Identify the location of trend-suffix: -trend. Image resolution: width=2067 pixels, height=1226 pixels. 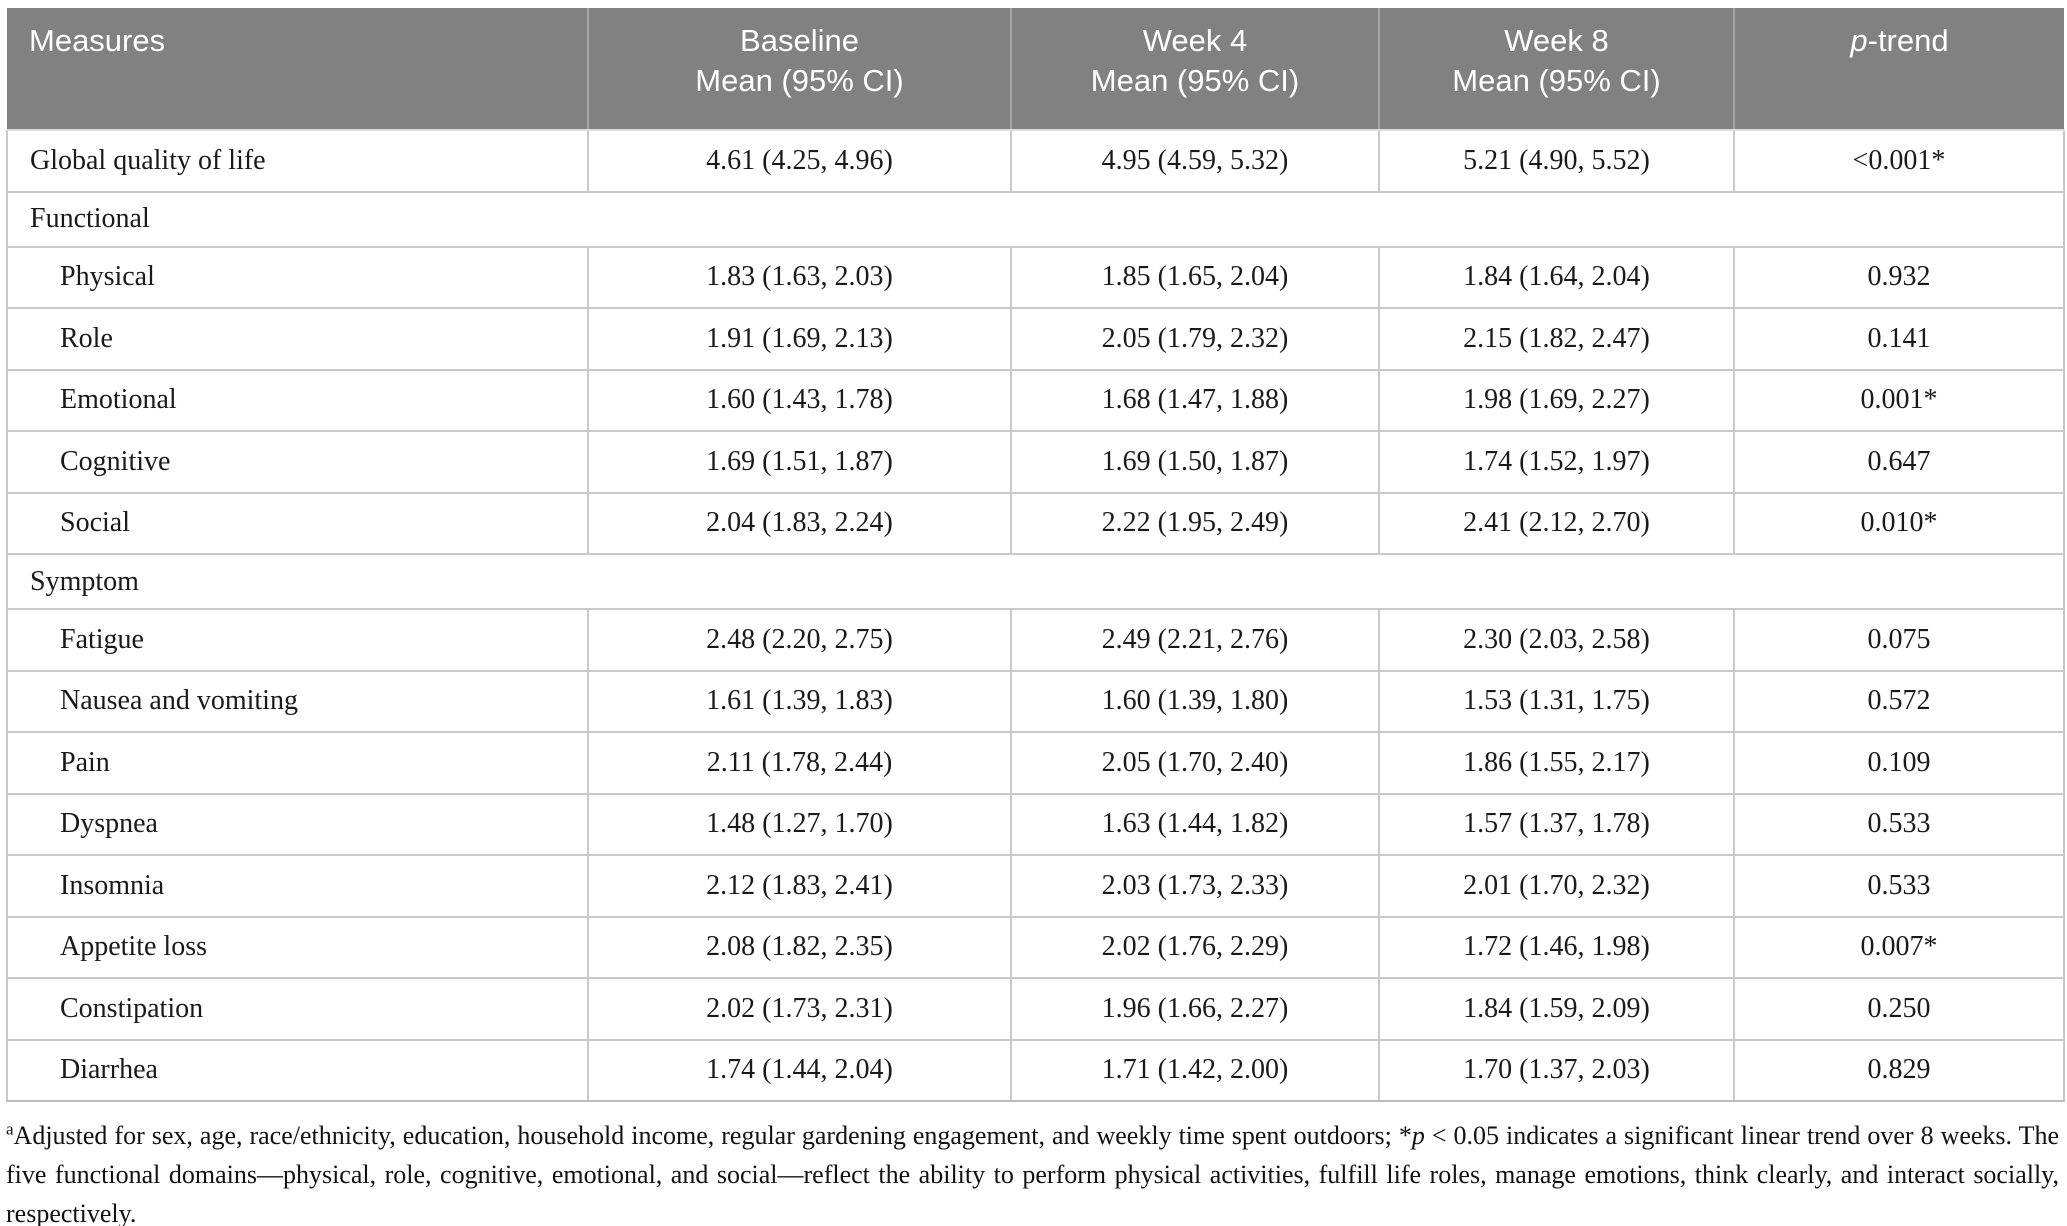
(1908, 40).